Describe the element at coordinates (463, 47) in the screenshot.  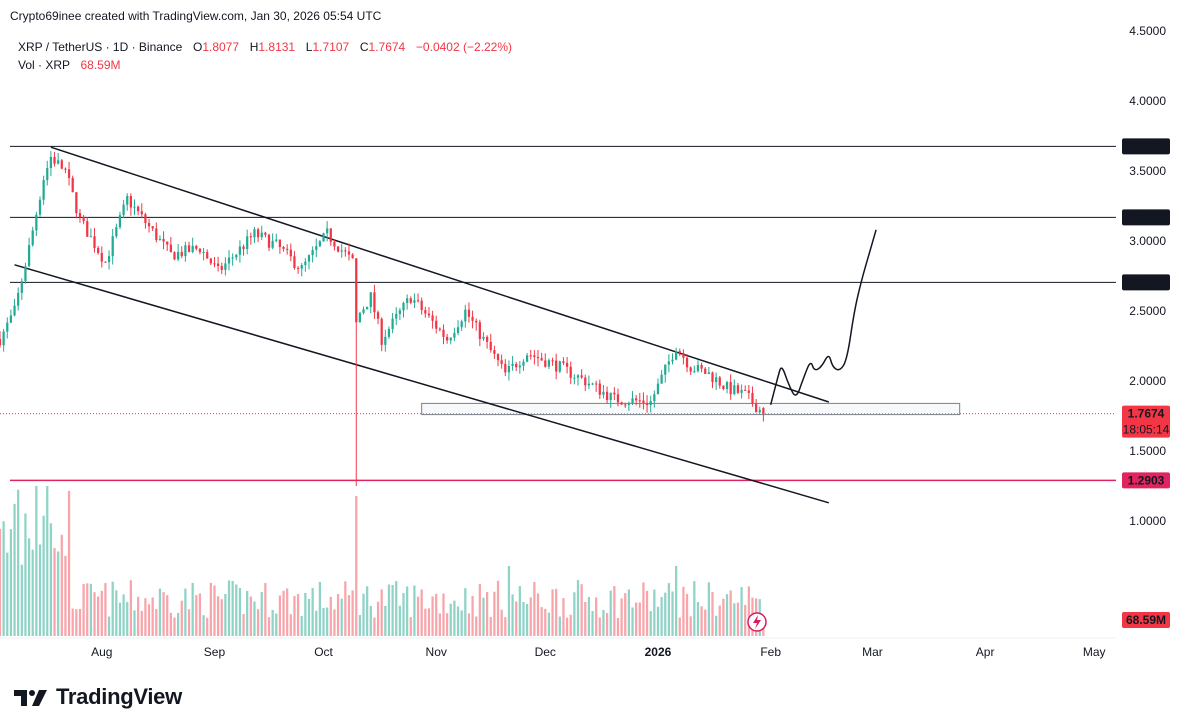
I see `change-value: −0.0402 (−2.22%)` at that location.